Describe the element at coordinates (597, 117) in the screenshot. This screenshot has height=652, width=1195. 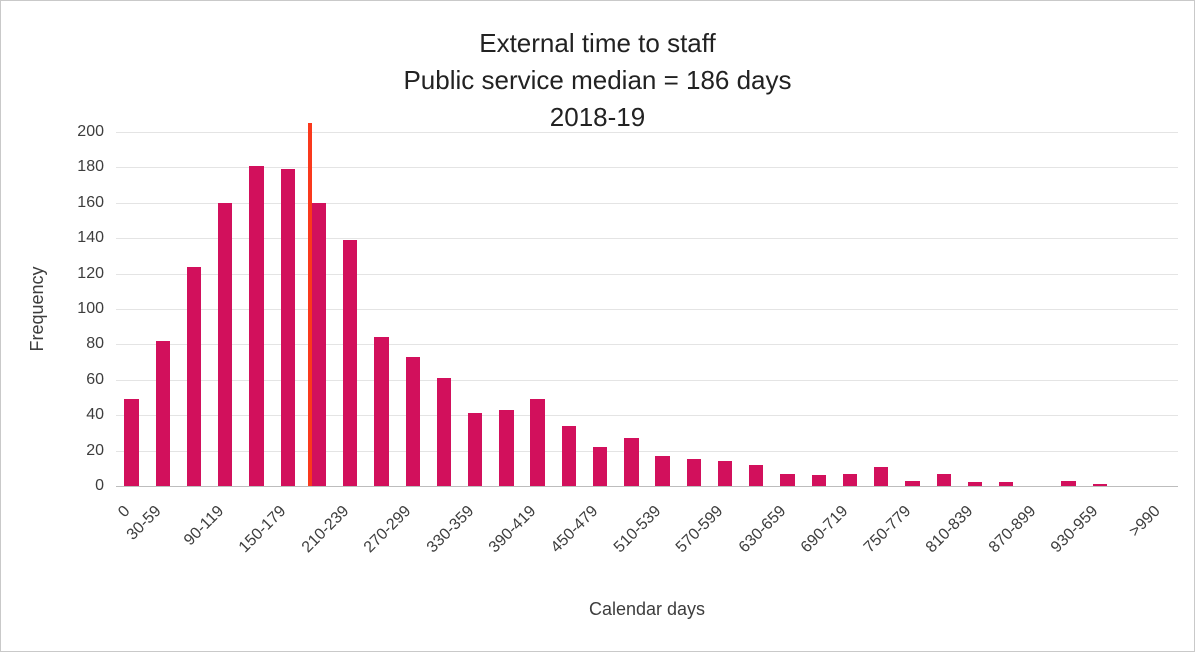
I see `chart-title-line3: 2018-19` at that location.